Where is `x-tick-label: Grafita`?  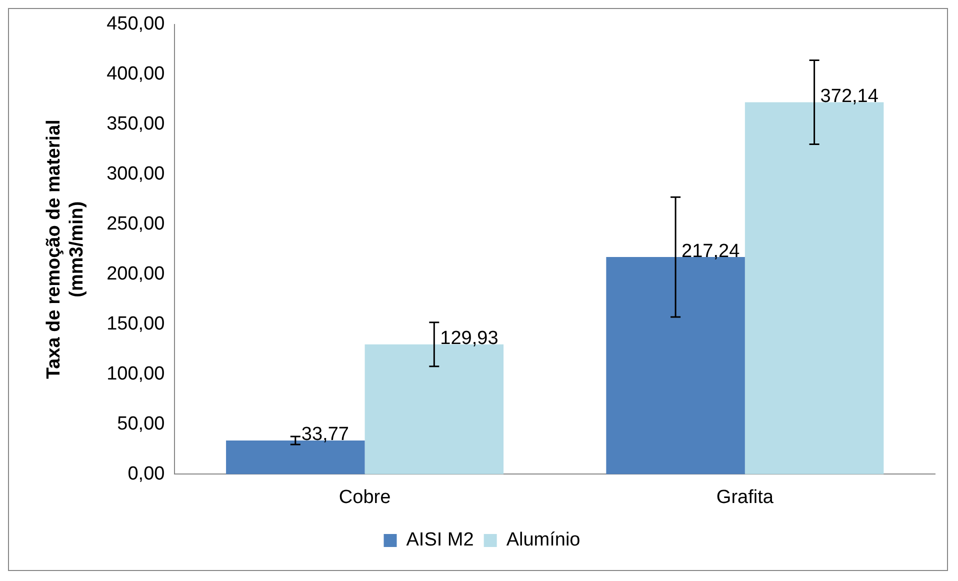
x-tick-label: Grafita is located at coordinates (745, 497).